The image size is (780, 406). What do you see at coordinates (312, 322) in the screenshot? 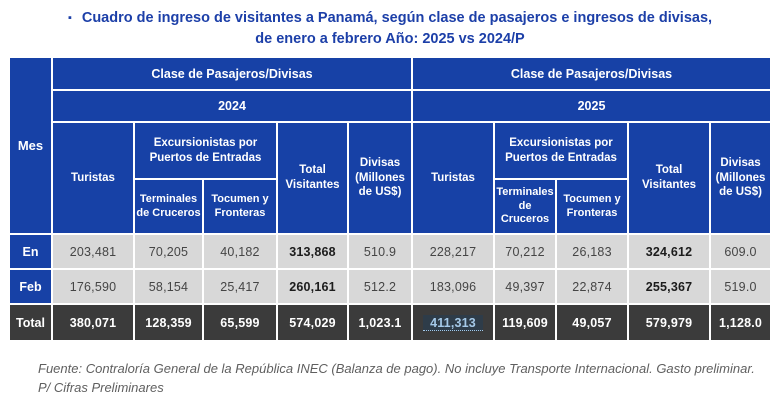
I see `cell-2024-total-total: 574,029` at bounding box center [312, 322].